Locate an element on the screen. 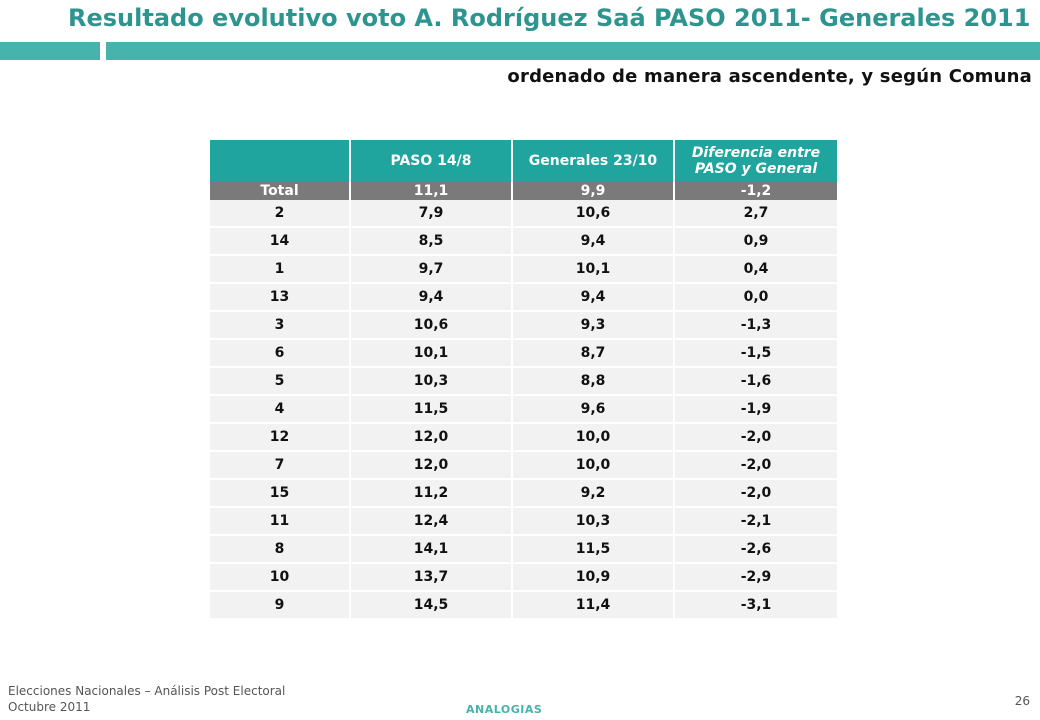 This screenshot has height=720, width=1040. cell-generales: 9,3 is located at coordinates (592, 325).